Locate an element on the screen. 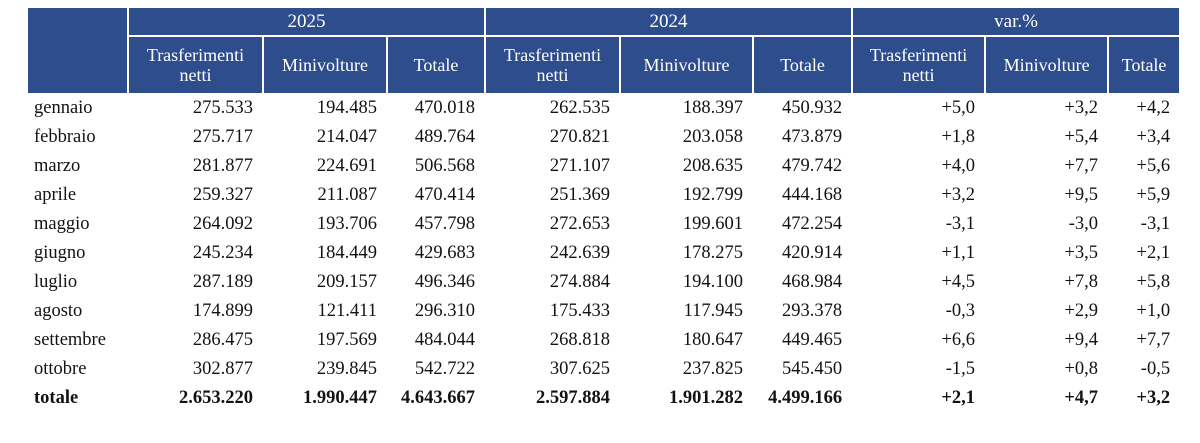 The height and width of the screenshot is (443, 1200). value-cell: 245.234 is located at coordinates (222, 253).